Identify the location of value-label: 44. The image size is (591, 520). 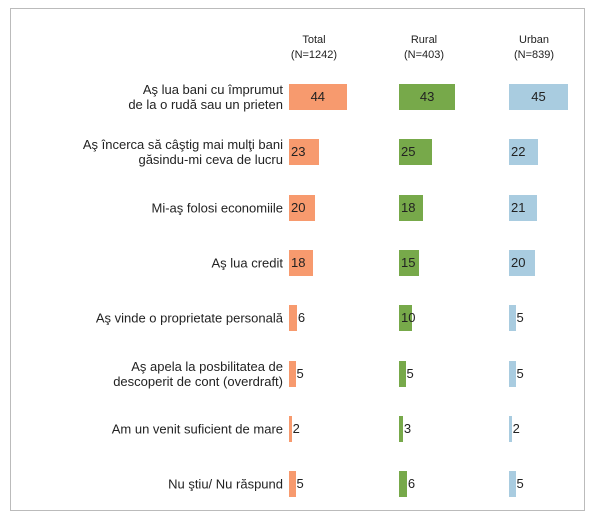
(318, 96).